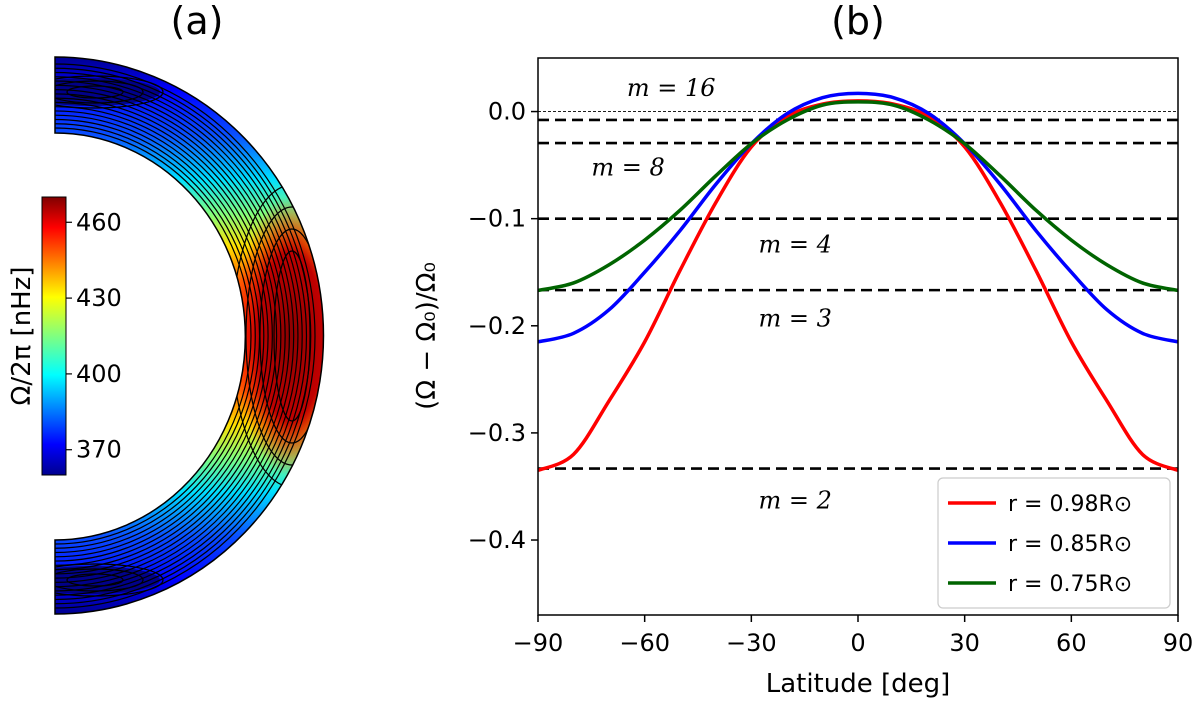  What do you see at coordinates (497, 326) in the screenshot?
I see `y-tick-label: −0.2` at bounding box center [497, 326].